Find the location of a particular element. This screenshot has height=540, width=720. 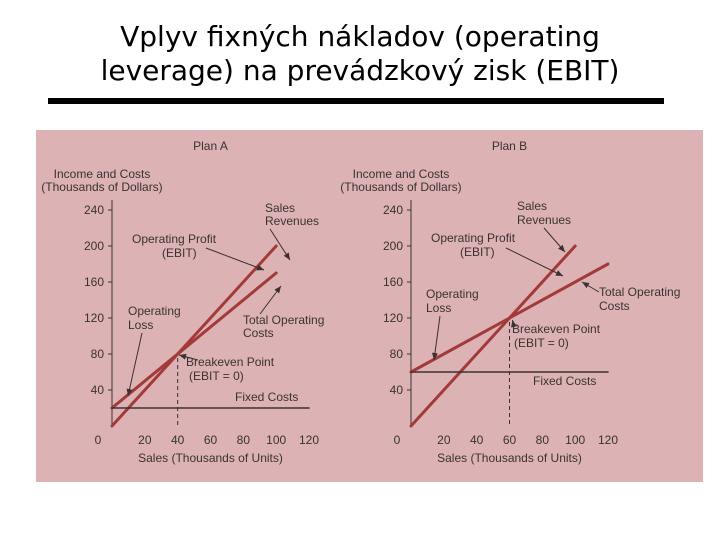

title-underline is located at coordinates (356, 101).